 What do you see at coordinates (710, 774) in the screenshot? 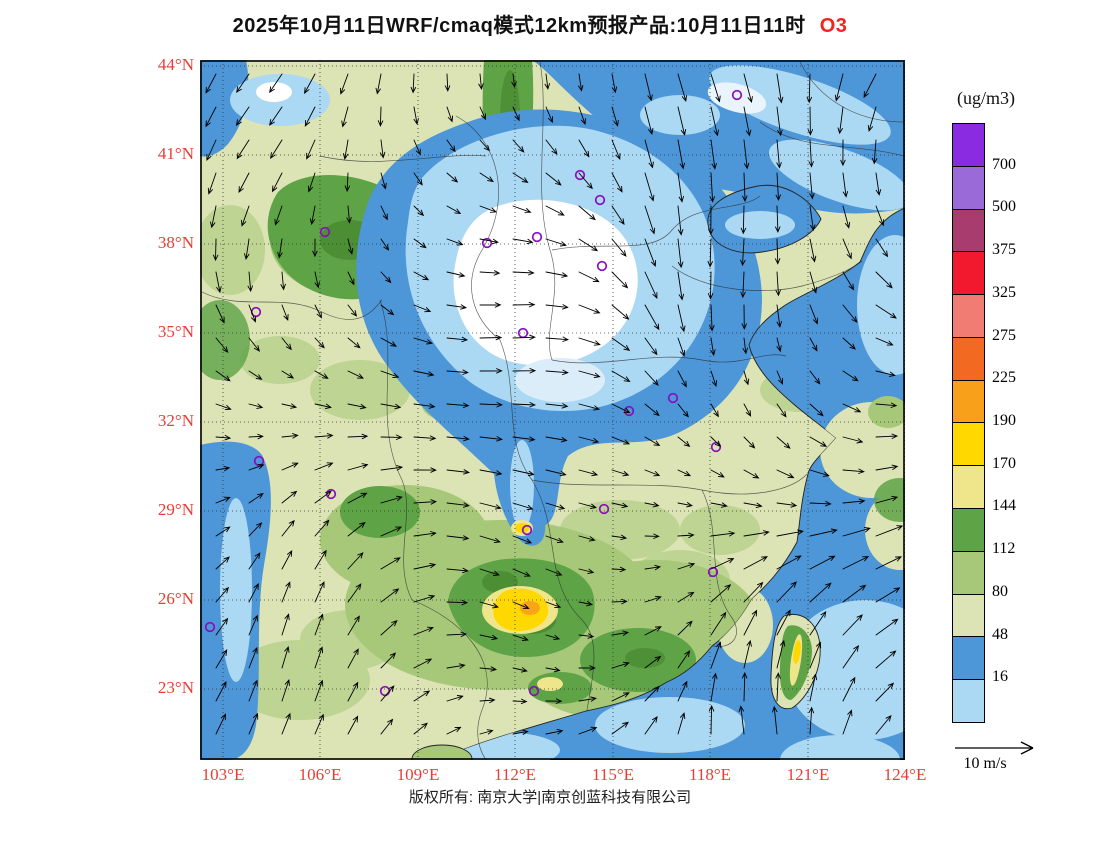
I see `lon-tick-label: 118°E` at bounding box center [710, 774].